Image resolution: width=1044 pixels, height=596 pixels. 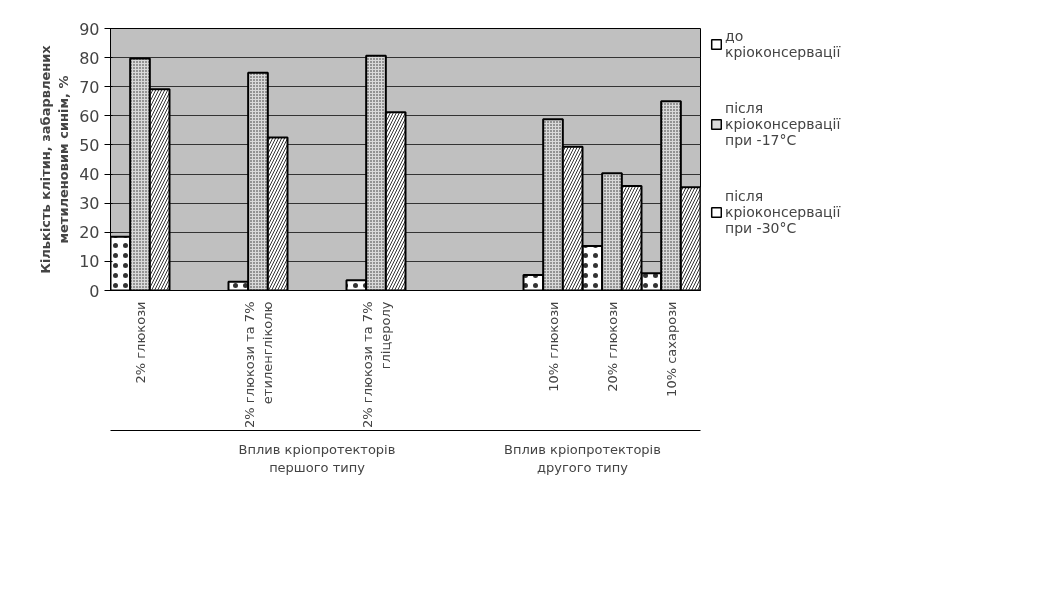 I want to click on y-tick-label: 0, so click(x=94, y=291).